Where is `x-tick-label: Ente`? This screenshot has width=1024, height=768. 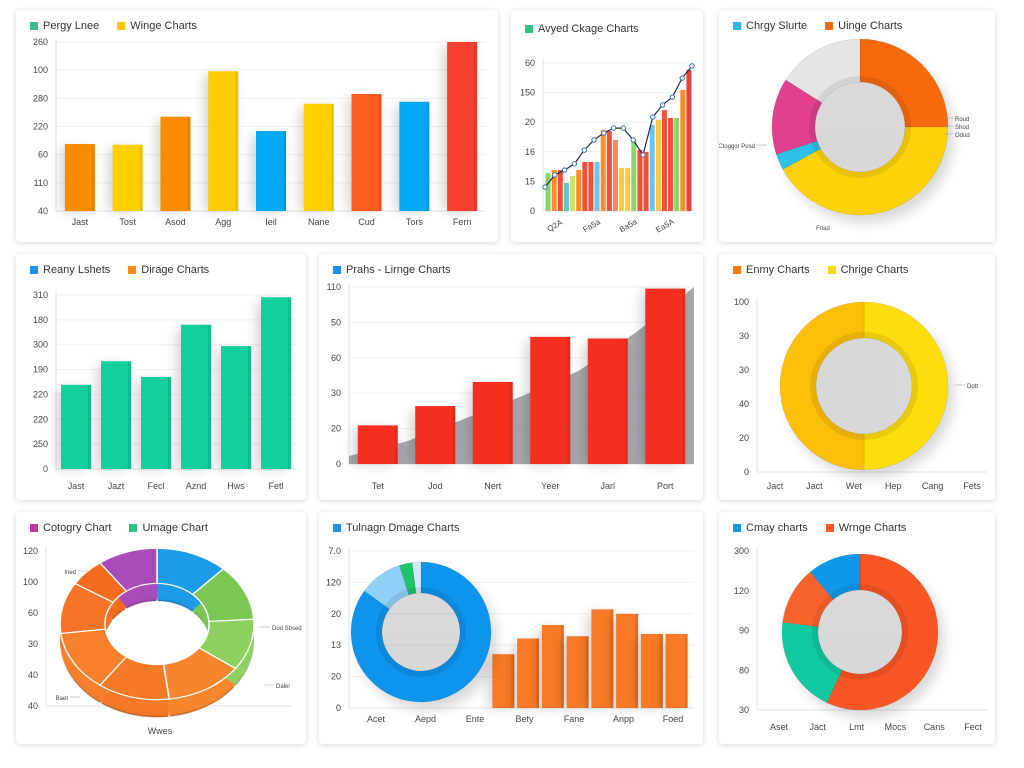
x-tick-label: Ente is located at coordinates (475, 719).